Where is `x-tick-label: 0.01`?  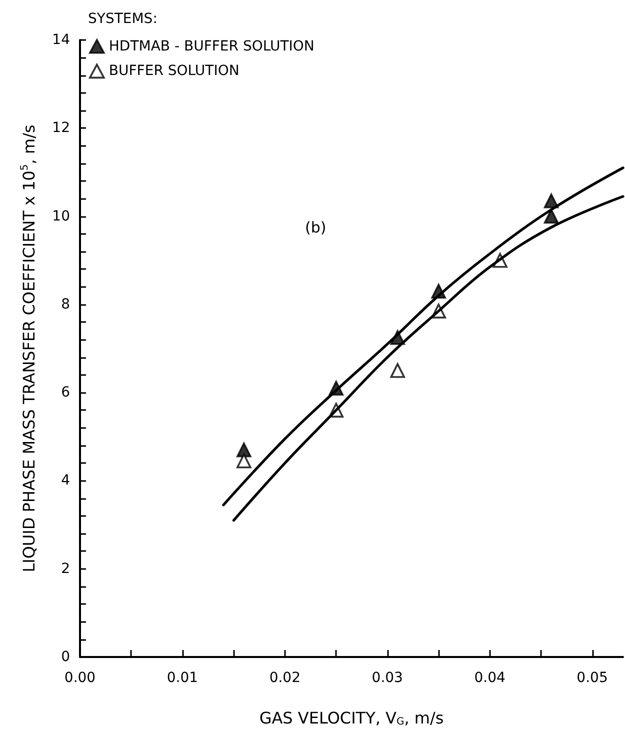 x-tick-label: 0.01 is located at coordinates (182, 678).